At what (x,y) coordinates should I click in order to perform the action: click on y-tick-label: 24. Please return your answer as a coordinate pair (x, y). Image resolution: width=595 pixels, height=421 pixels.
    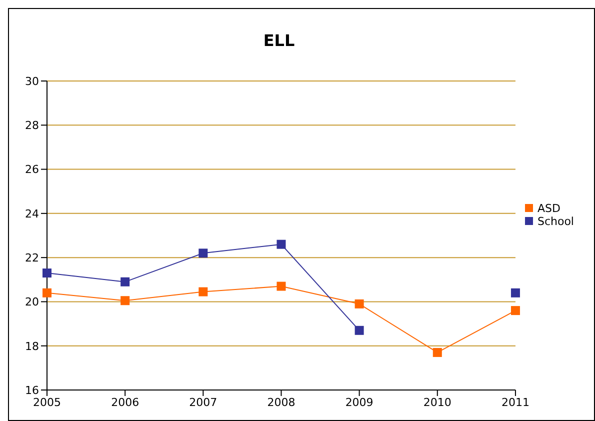
    Looking at the image, I should click on (32, 213).